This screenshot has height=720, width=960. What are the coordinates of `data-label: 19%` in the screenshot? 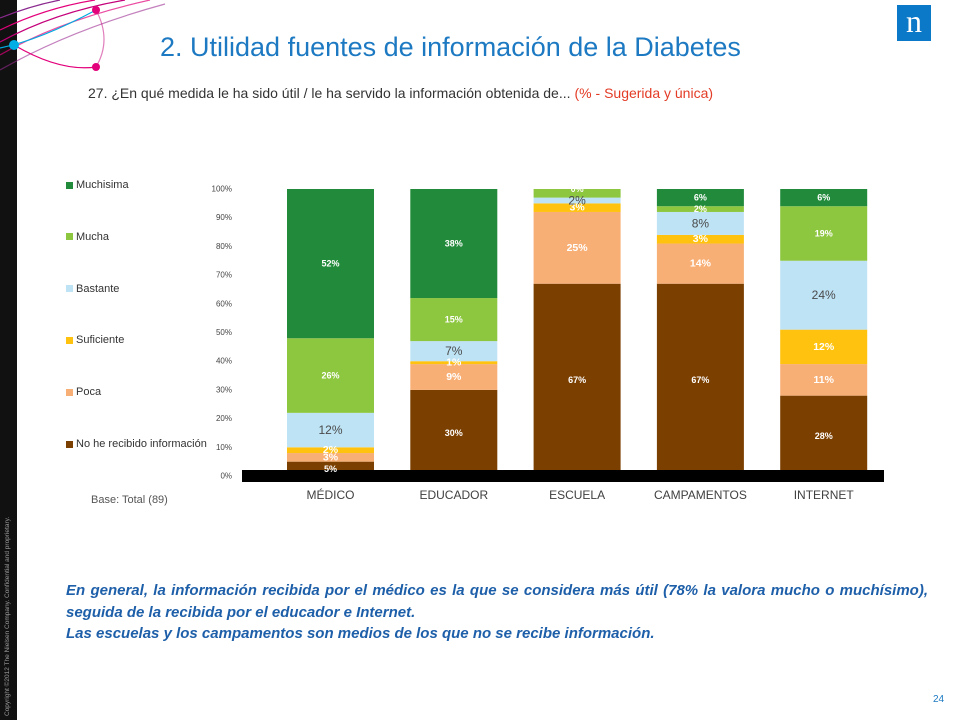 It's located at (824, 233).